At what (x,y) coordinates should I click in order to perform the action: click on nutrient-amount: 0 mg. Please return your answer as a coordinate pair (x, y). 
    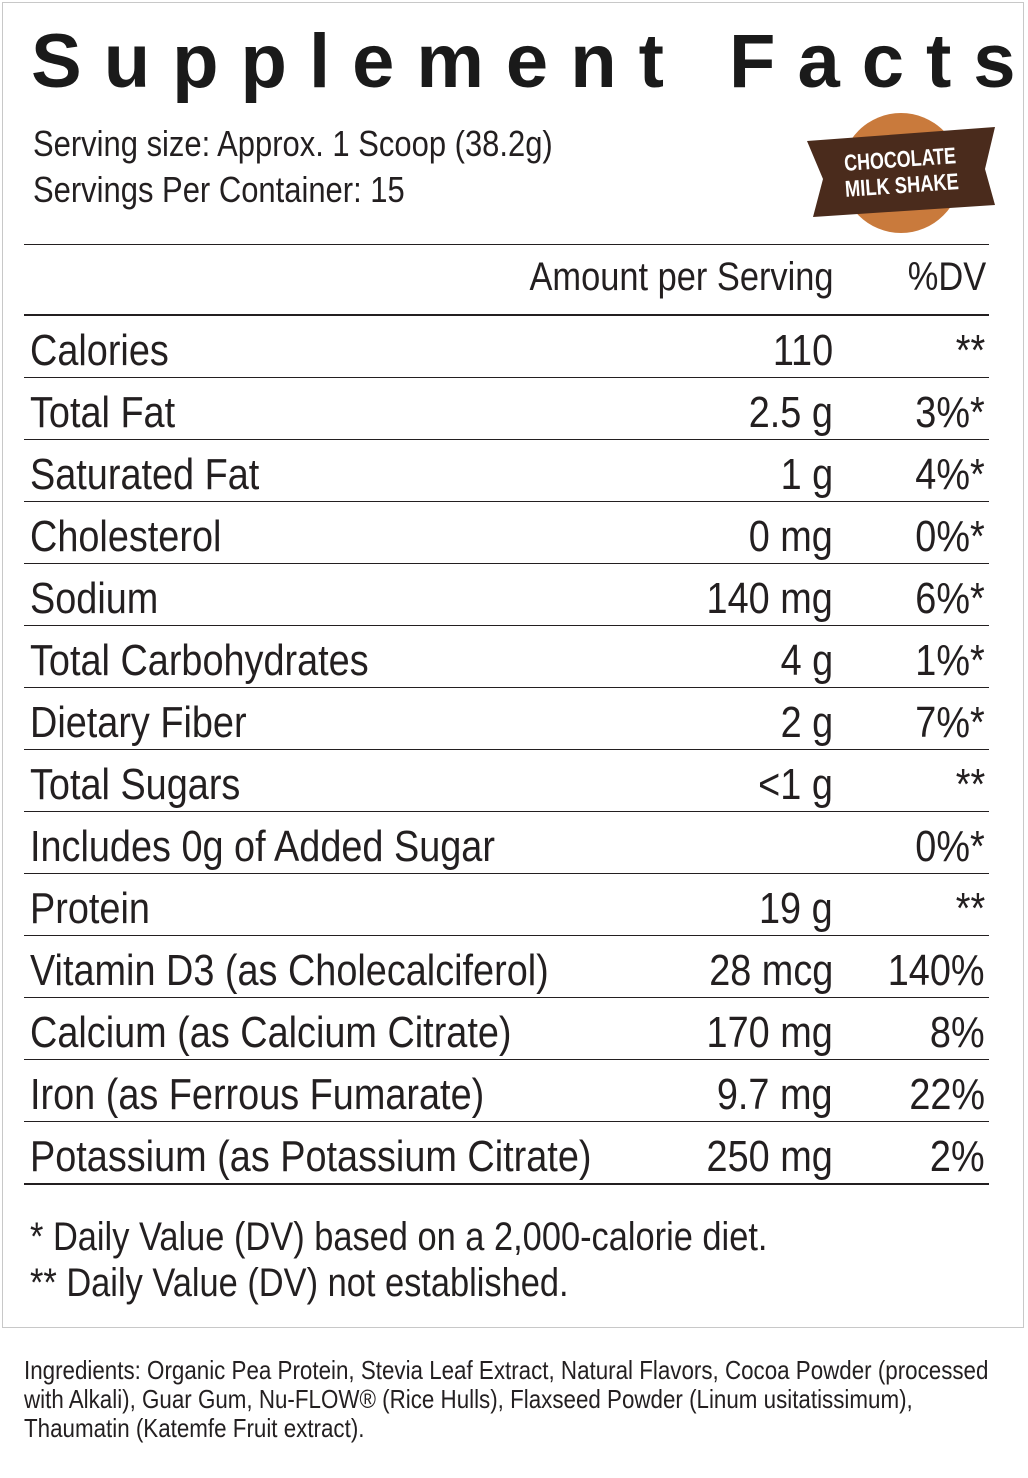
    Looking at the image, I should click on (790, 536).